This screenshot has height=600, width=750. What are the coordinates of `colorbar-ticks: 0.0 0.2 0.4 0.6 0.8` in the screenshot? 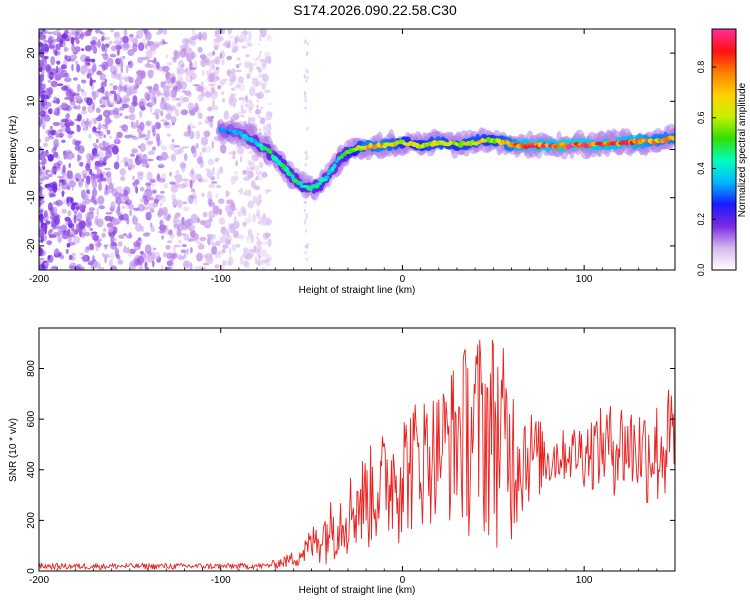 It's located at (706, 168).